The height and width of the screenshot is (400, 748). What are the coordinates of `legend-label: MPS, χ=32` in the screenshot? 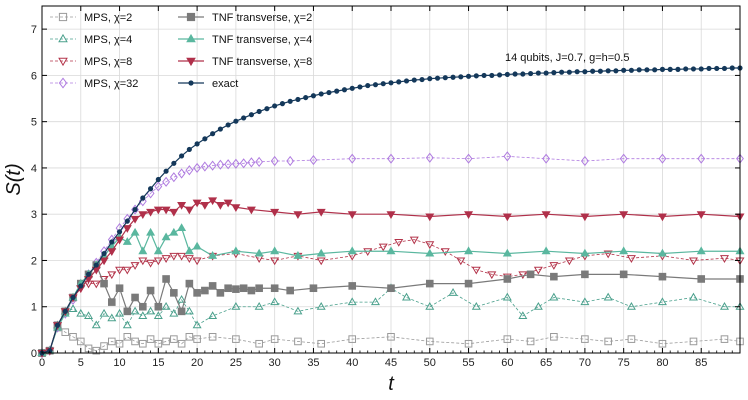 It's located at (111, 84).